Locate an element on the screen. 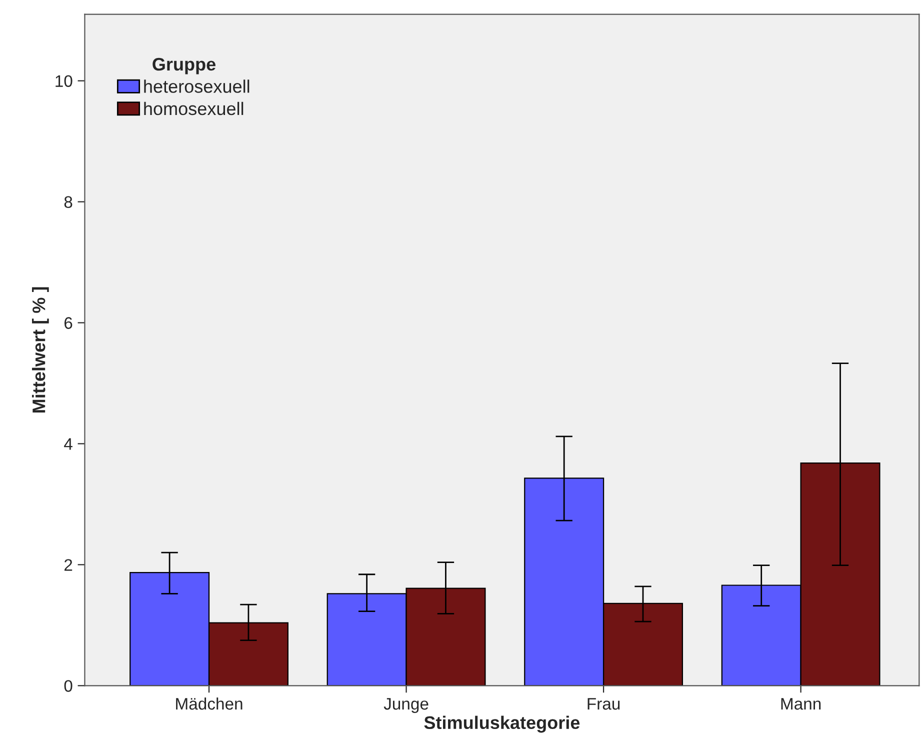 Image resolution: width=921 pixels, height=751 pixels. legend-label: heterosexuell is located at coordinates (197, 86).